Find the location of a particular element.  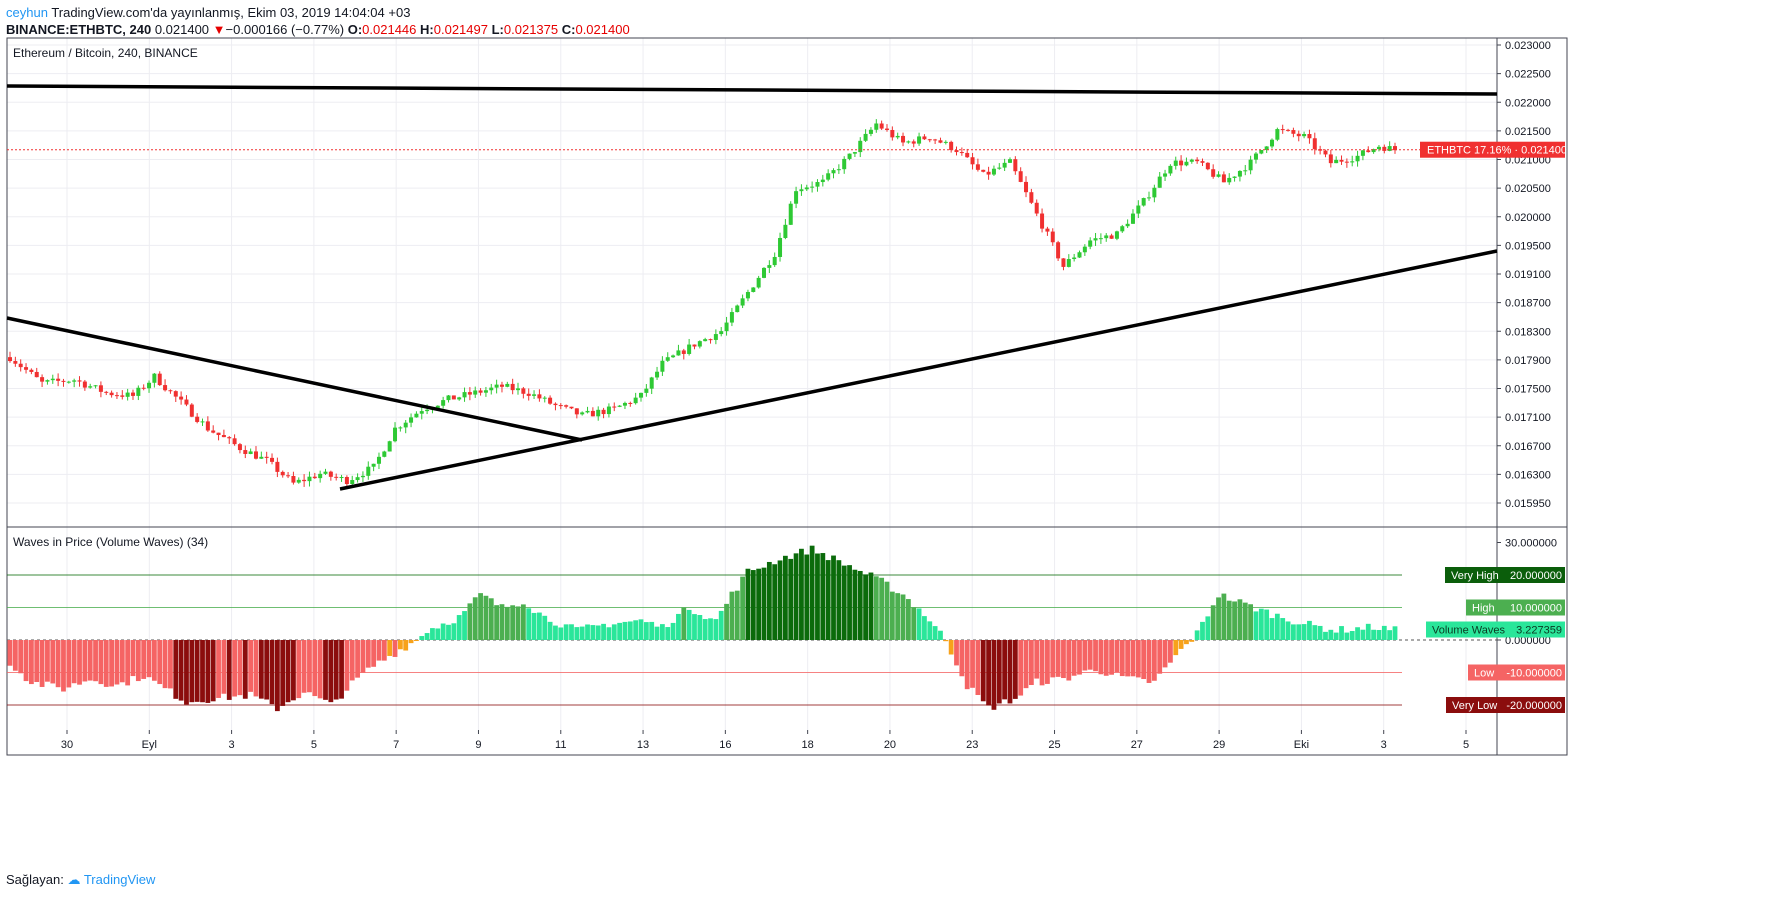

author-name: ceyhun is located at coordinates (27, 12).